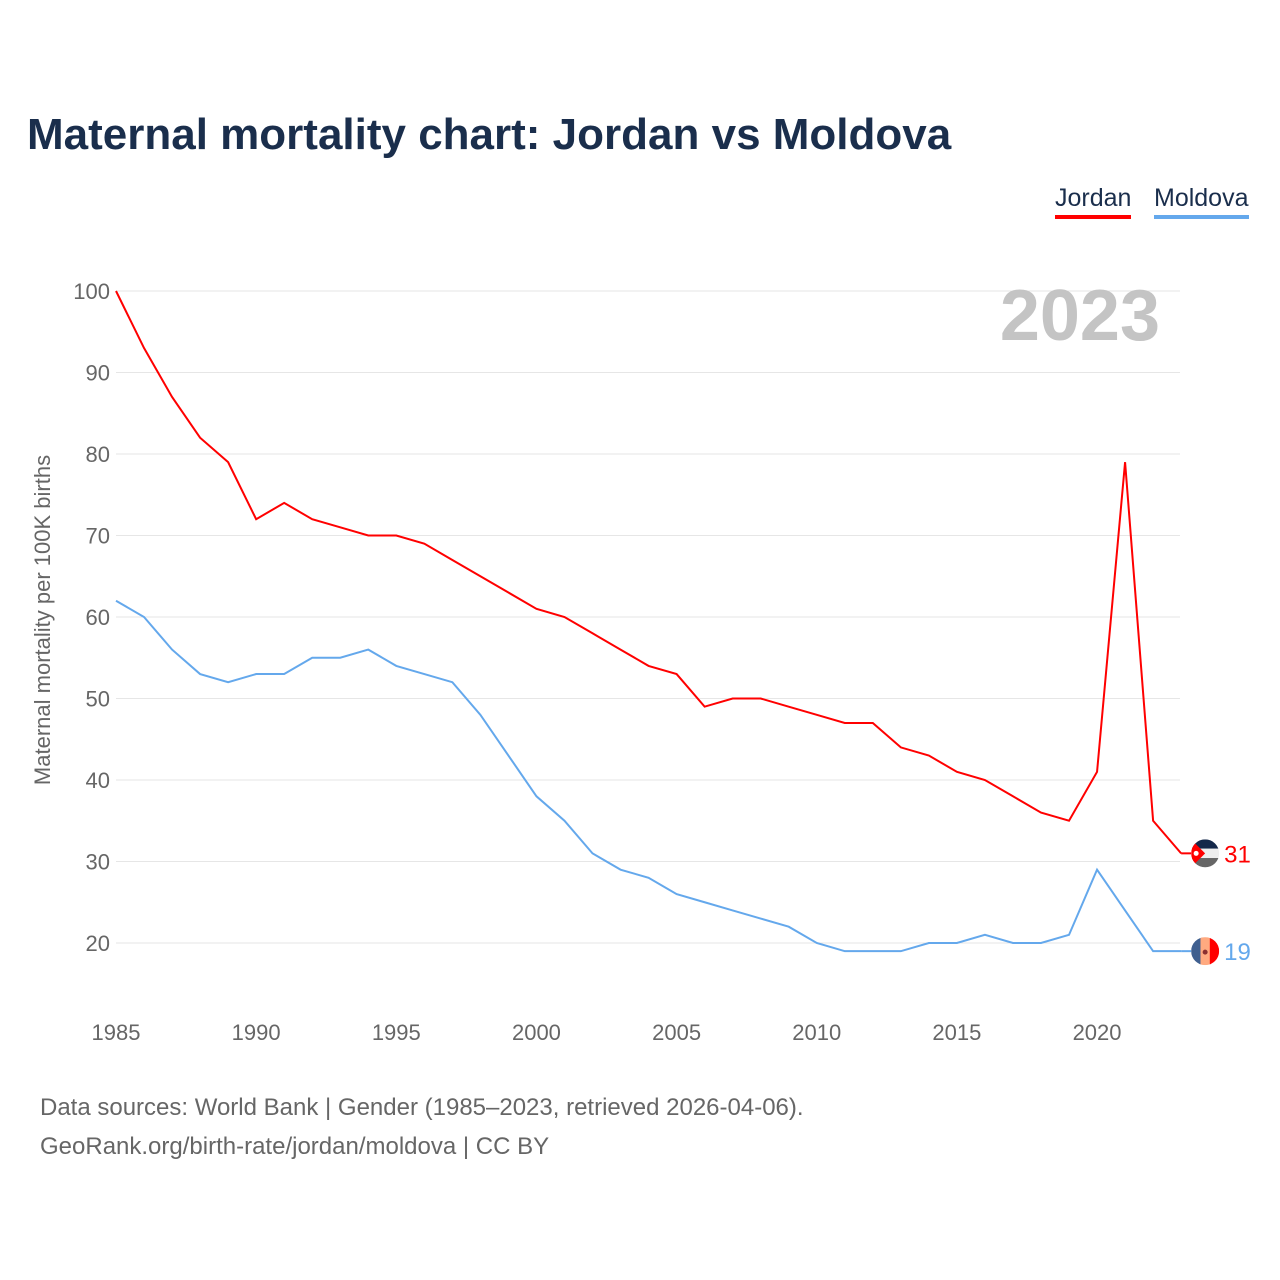 This screenshot has height=1280, width=1280. I want to click on legend-moldova: Moldova, so click(1201, 201).